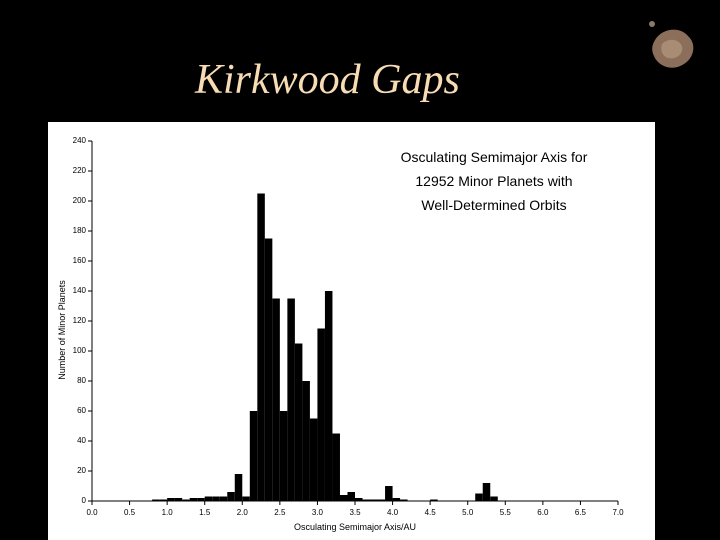 The image size is (720, 540). Describe the element at coordinates (80, 230) in the screenshot. I see `y-tick-label: 180` at that location.